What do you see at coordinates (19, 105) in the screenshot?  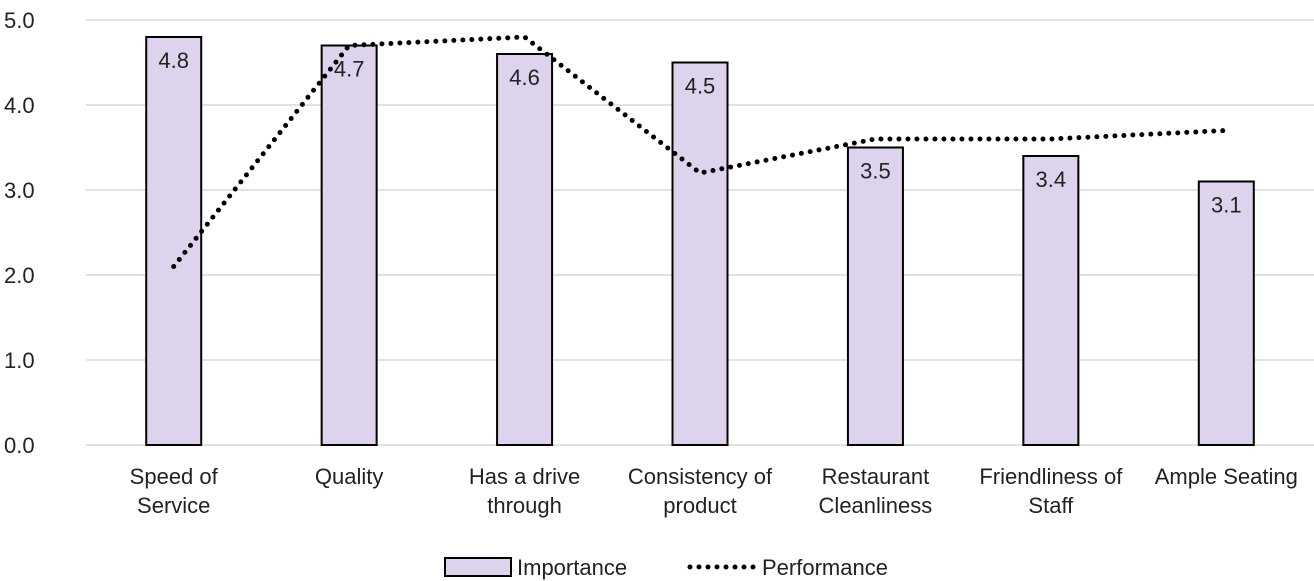 I see `y-tick-label: 4.0` at bounding box center [19, 105].